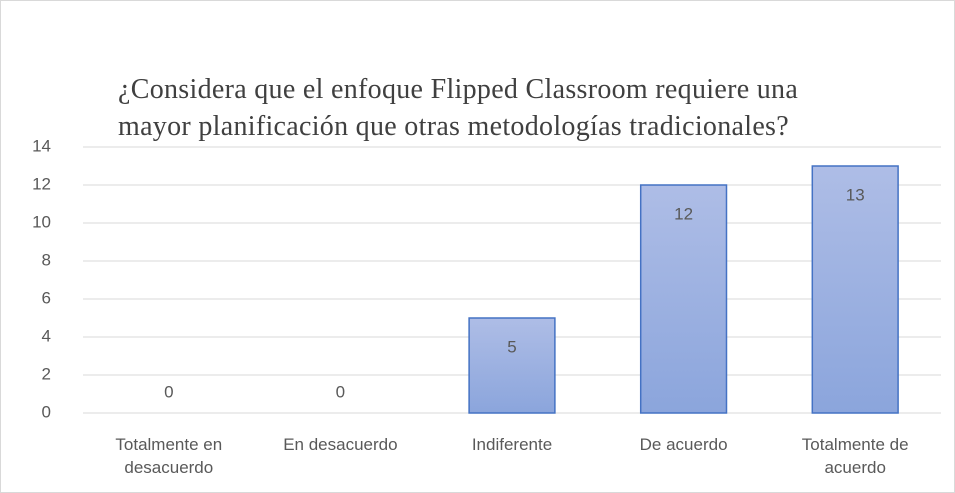 This screenshot has width=955, height=493. I want to click on y-tick-label: 14, so click(41, 145).